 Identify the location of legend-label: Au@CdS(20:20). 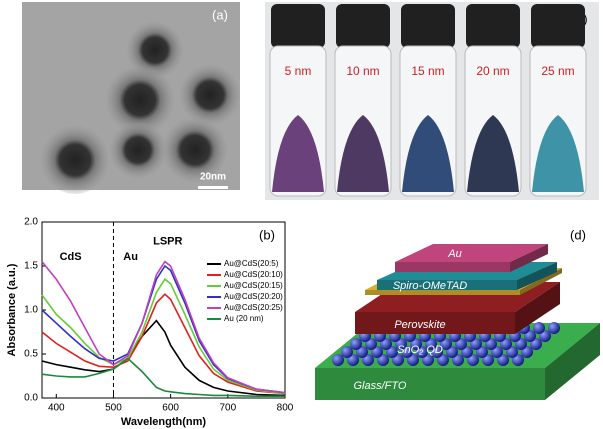
(253, 296).